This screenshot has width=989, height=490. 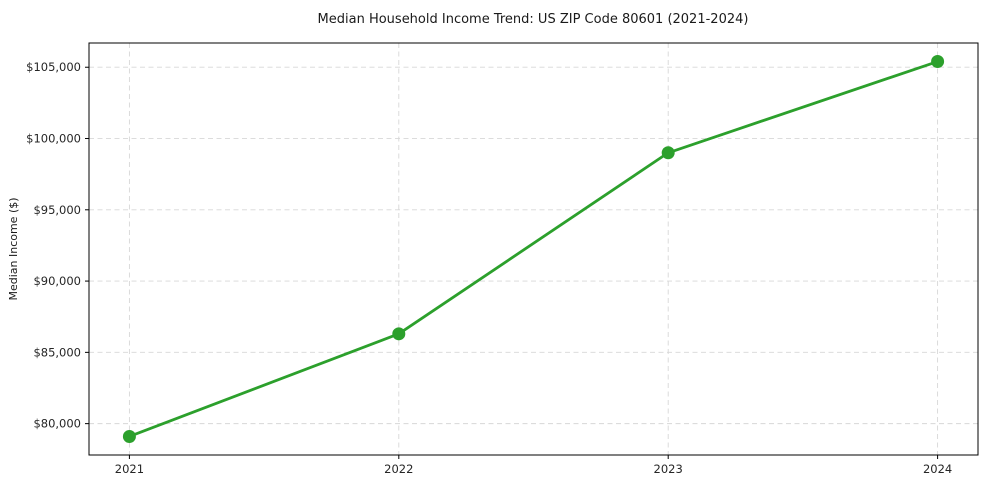 I want to click on y-tick-label: $100,000, so click(x=53, y=139).